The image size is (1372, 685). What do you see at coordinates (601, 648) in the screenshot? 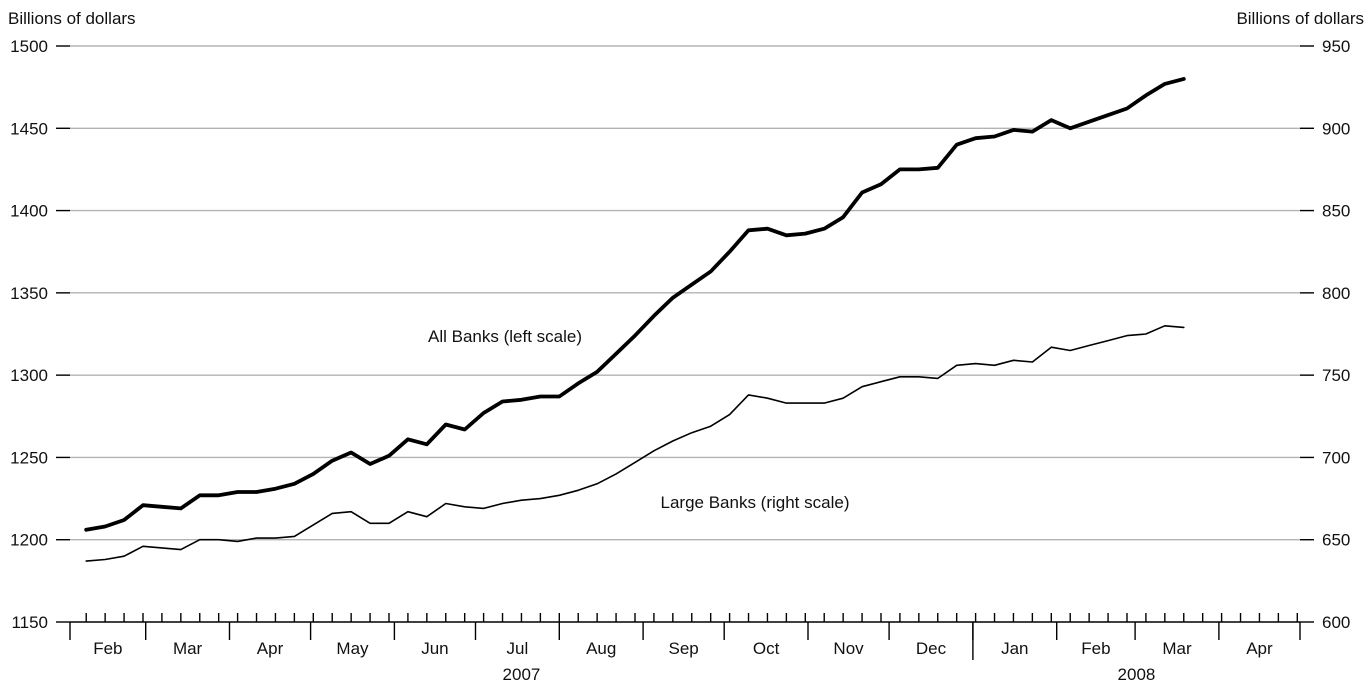
I see `month-label: Aug` at bounding box center [601, 648].